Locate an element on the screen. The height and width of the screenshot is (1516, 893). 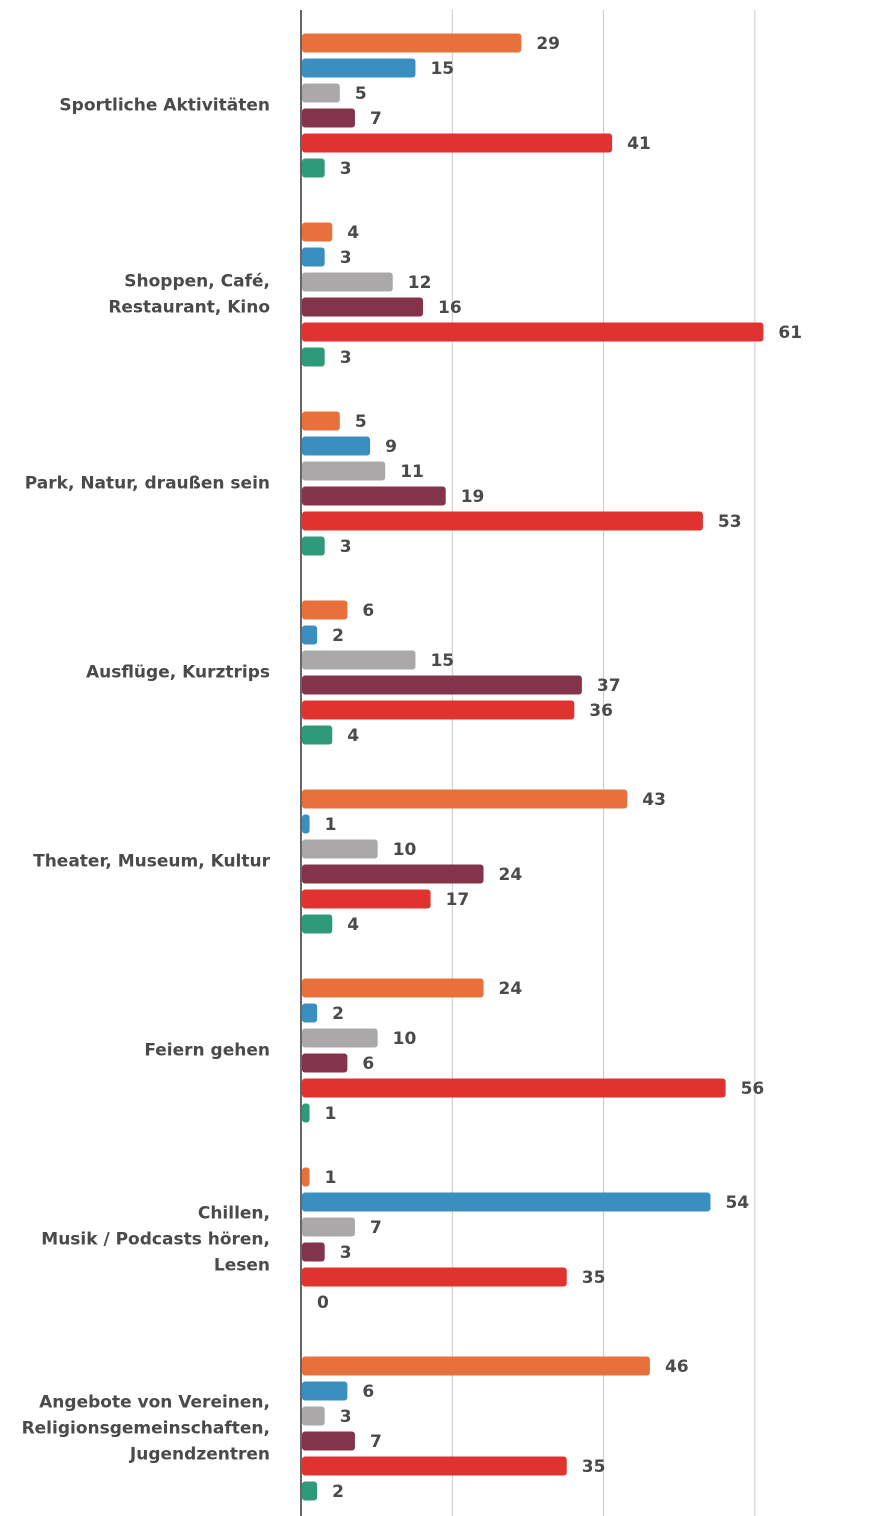
category-label: Park, Natur, draußen sein is located at coordinates (147, 484).